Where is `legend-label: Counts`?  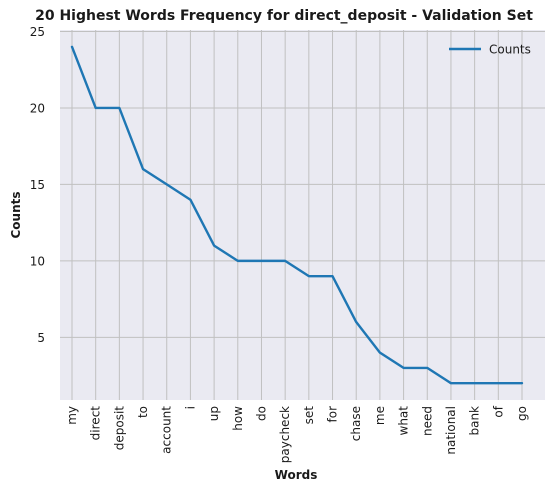
legend-label: Counts is located at coordinates (510, 50).